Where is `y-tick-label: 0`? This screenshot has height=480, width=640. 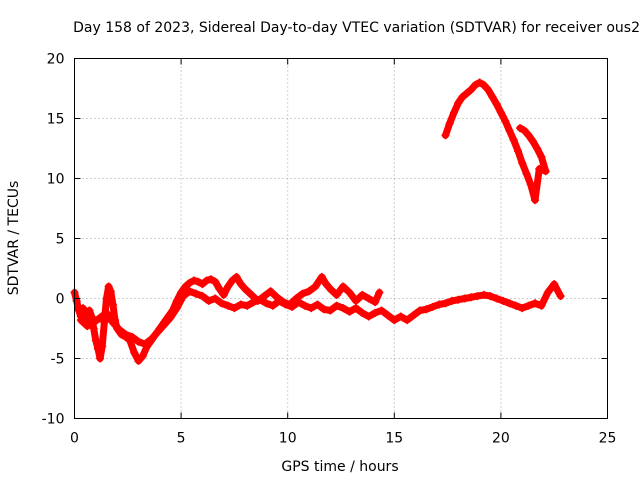 y-tick-label: 0 is located at coordinates (60, 300).